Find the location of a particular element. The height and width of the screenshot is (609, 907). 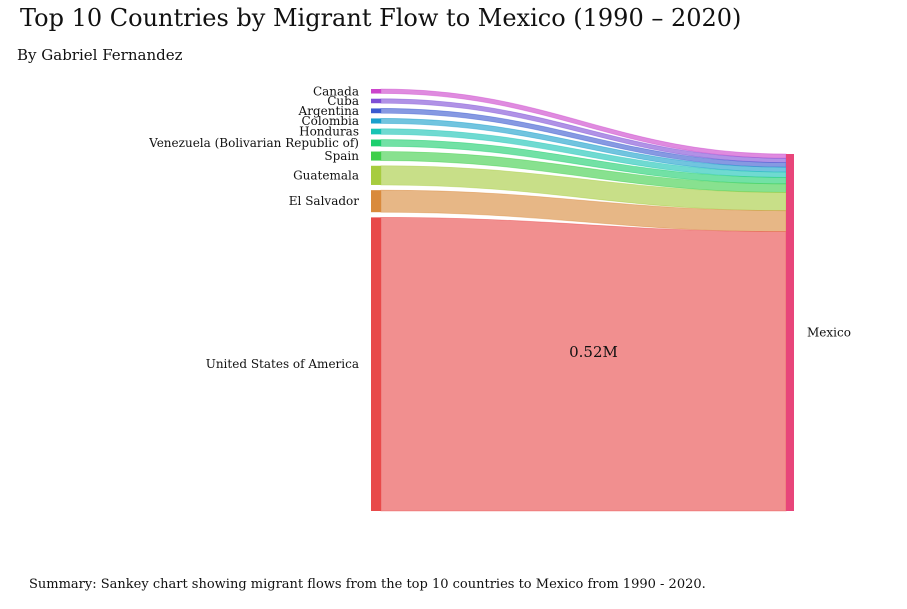

source-node-argentina is located at coordinates (376, 111).